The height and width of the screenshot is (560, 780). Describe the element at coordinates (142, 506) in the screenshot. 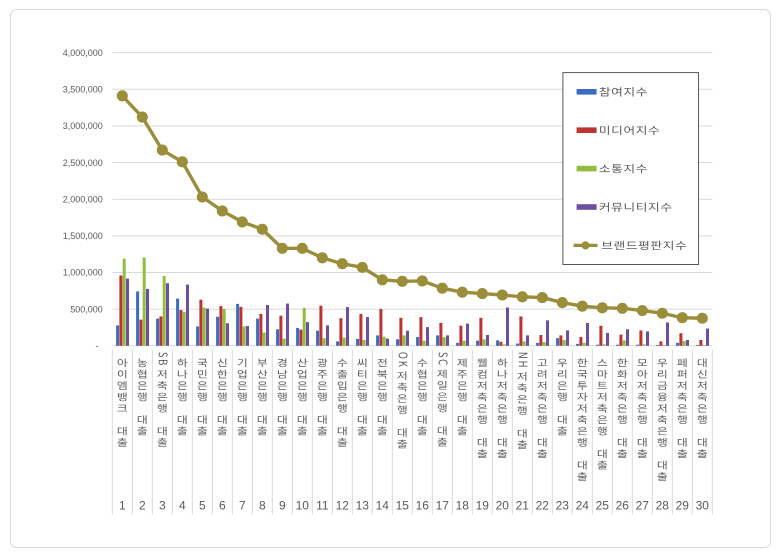

I see `svg-text: 2` at that location.